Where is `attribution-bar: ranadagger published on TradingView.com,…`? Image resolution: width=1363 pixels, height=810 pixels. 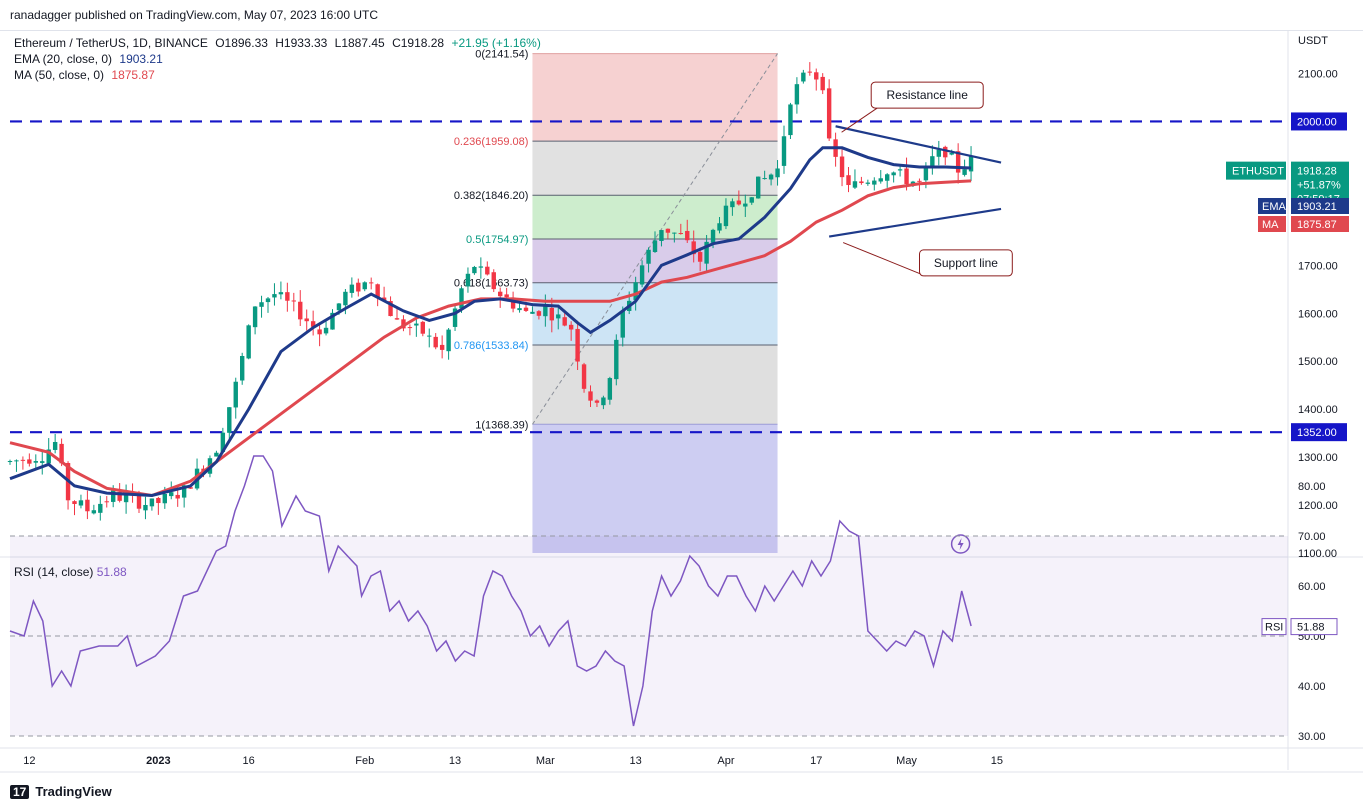
attribution-bar: ranadagger published on TradingView.com,… is located at coordinates (681, 15).